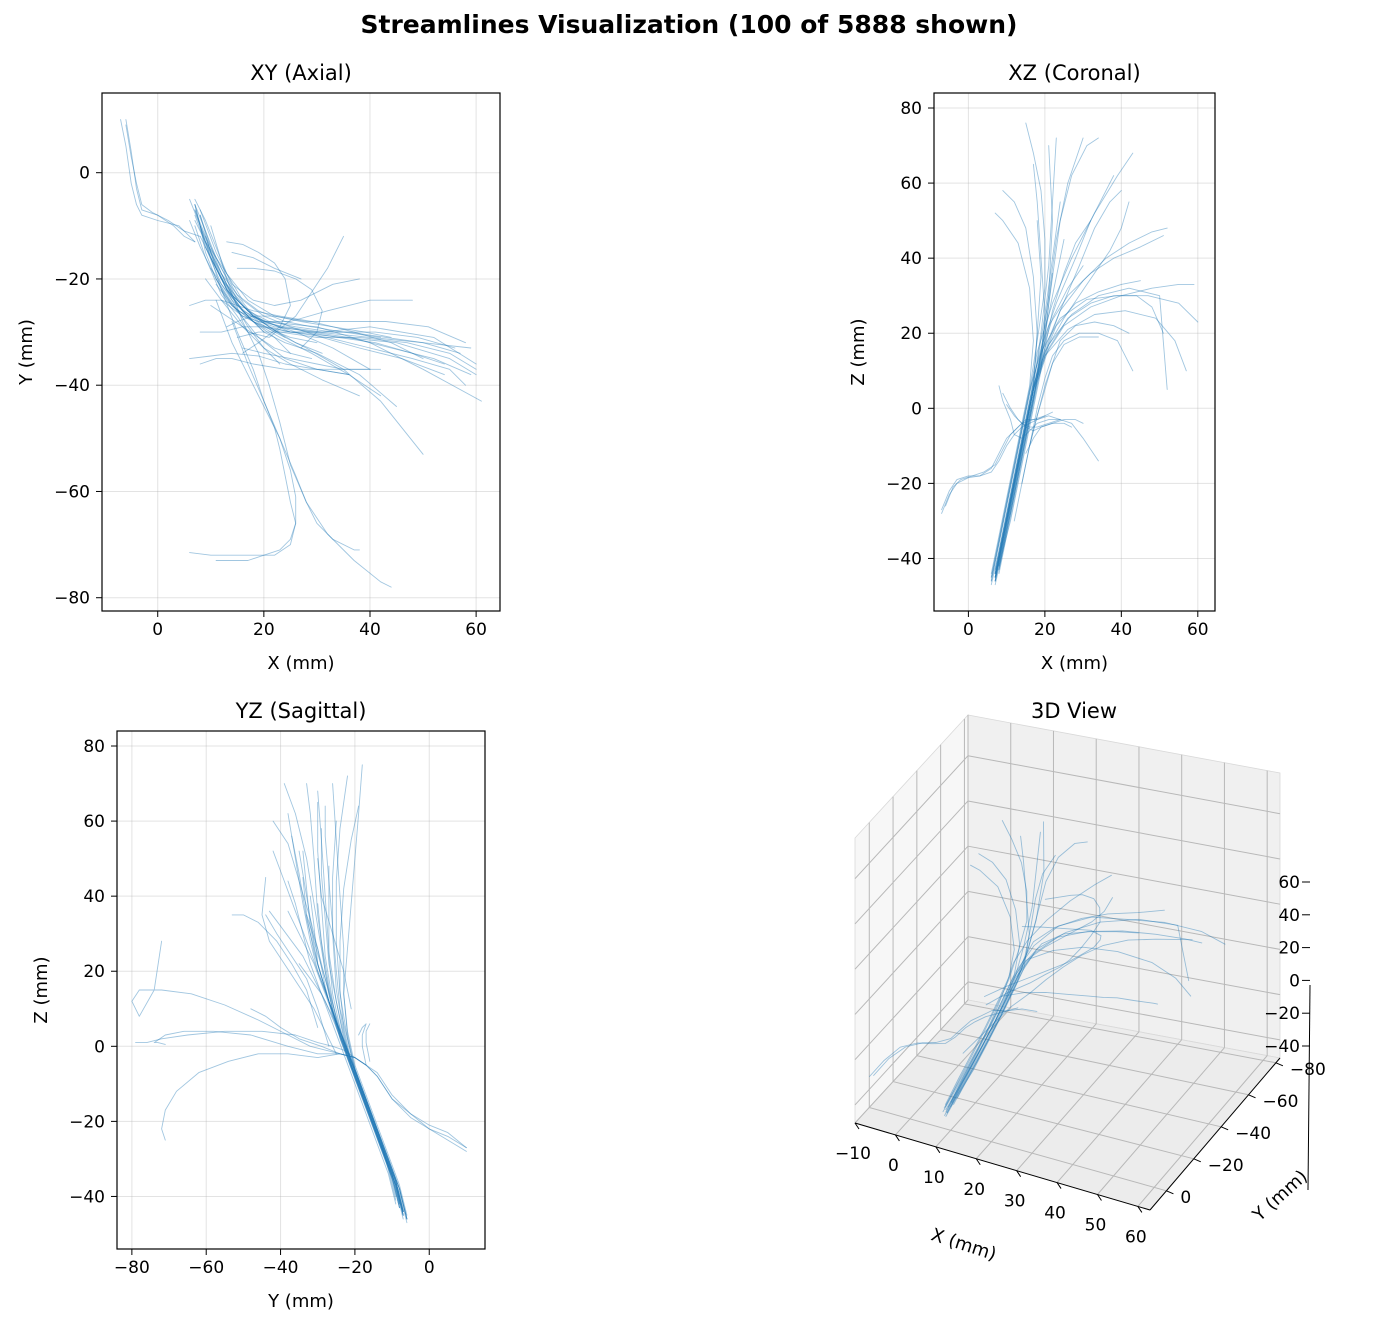 The width and height of the screenshot is (1378, 1328). Describe the element at coordinates (1170, 1192) in the screenshot. I see `y-tick` at that location.